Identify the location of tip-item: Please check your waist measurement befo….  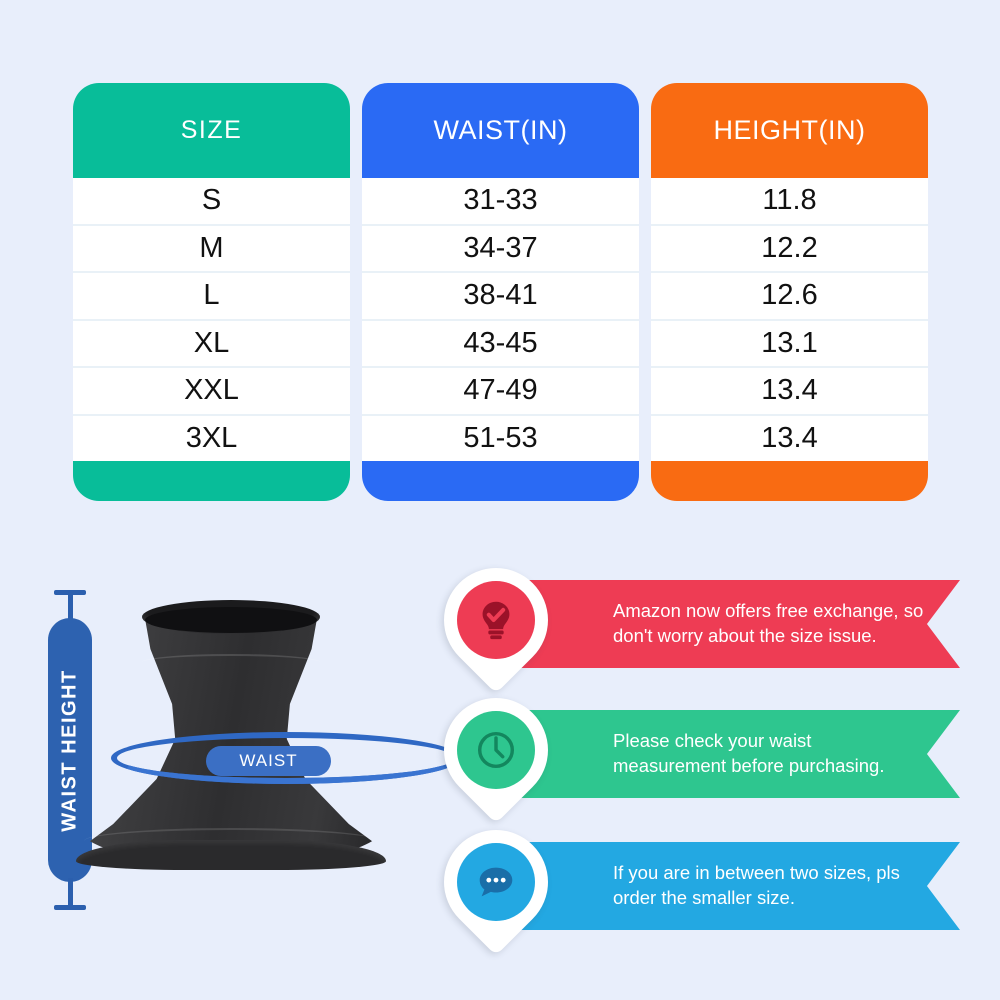
(691, 750).